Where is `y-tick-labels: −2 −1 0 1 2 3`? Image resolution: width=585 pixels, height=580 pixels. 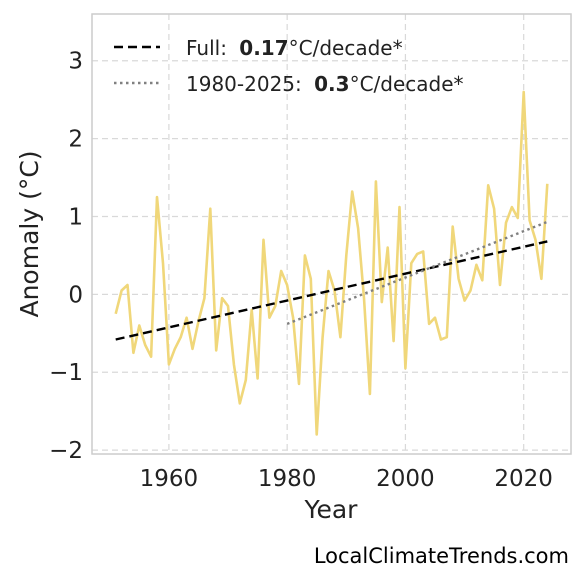 y-tick-labels: −2 −1 0 1 2 3 is located at coordinates (66, 256).